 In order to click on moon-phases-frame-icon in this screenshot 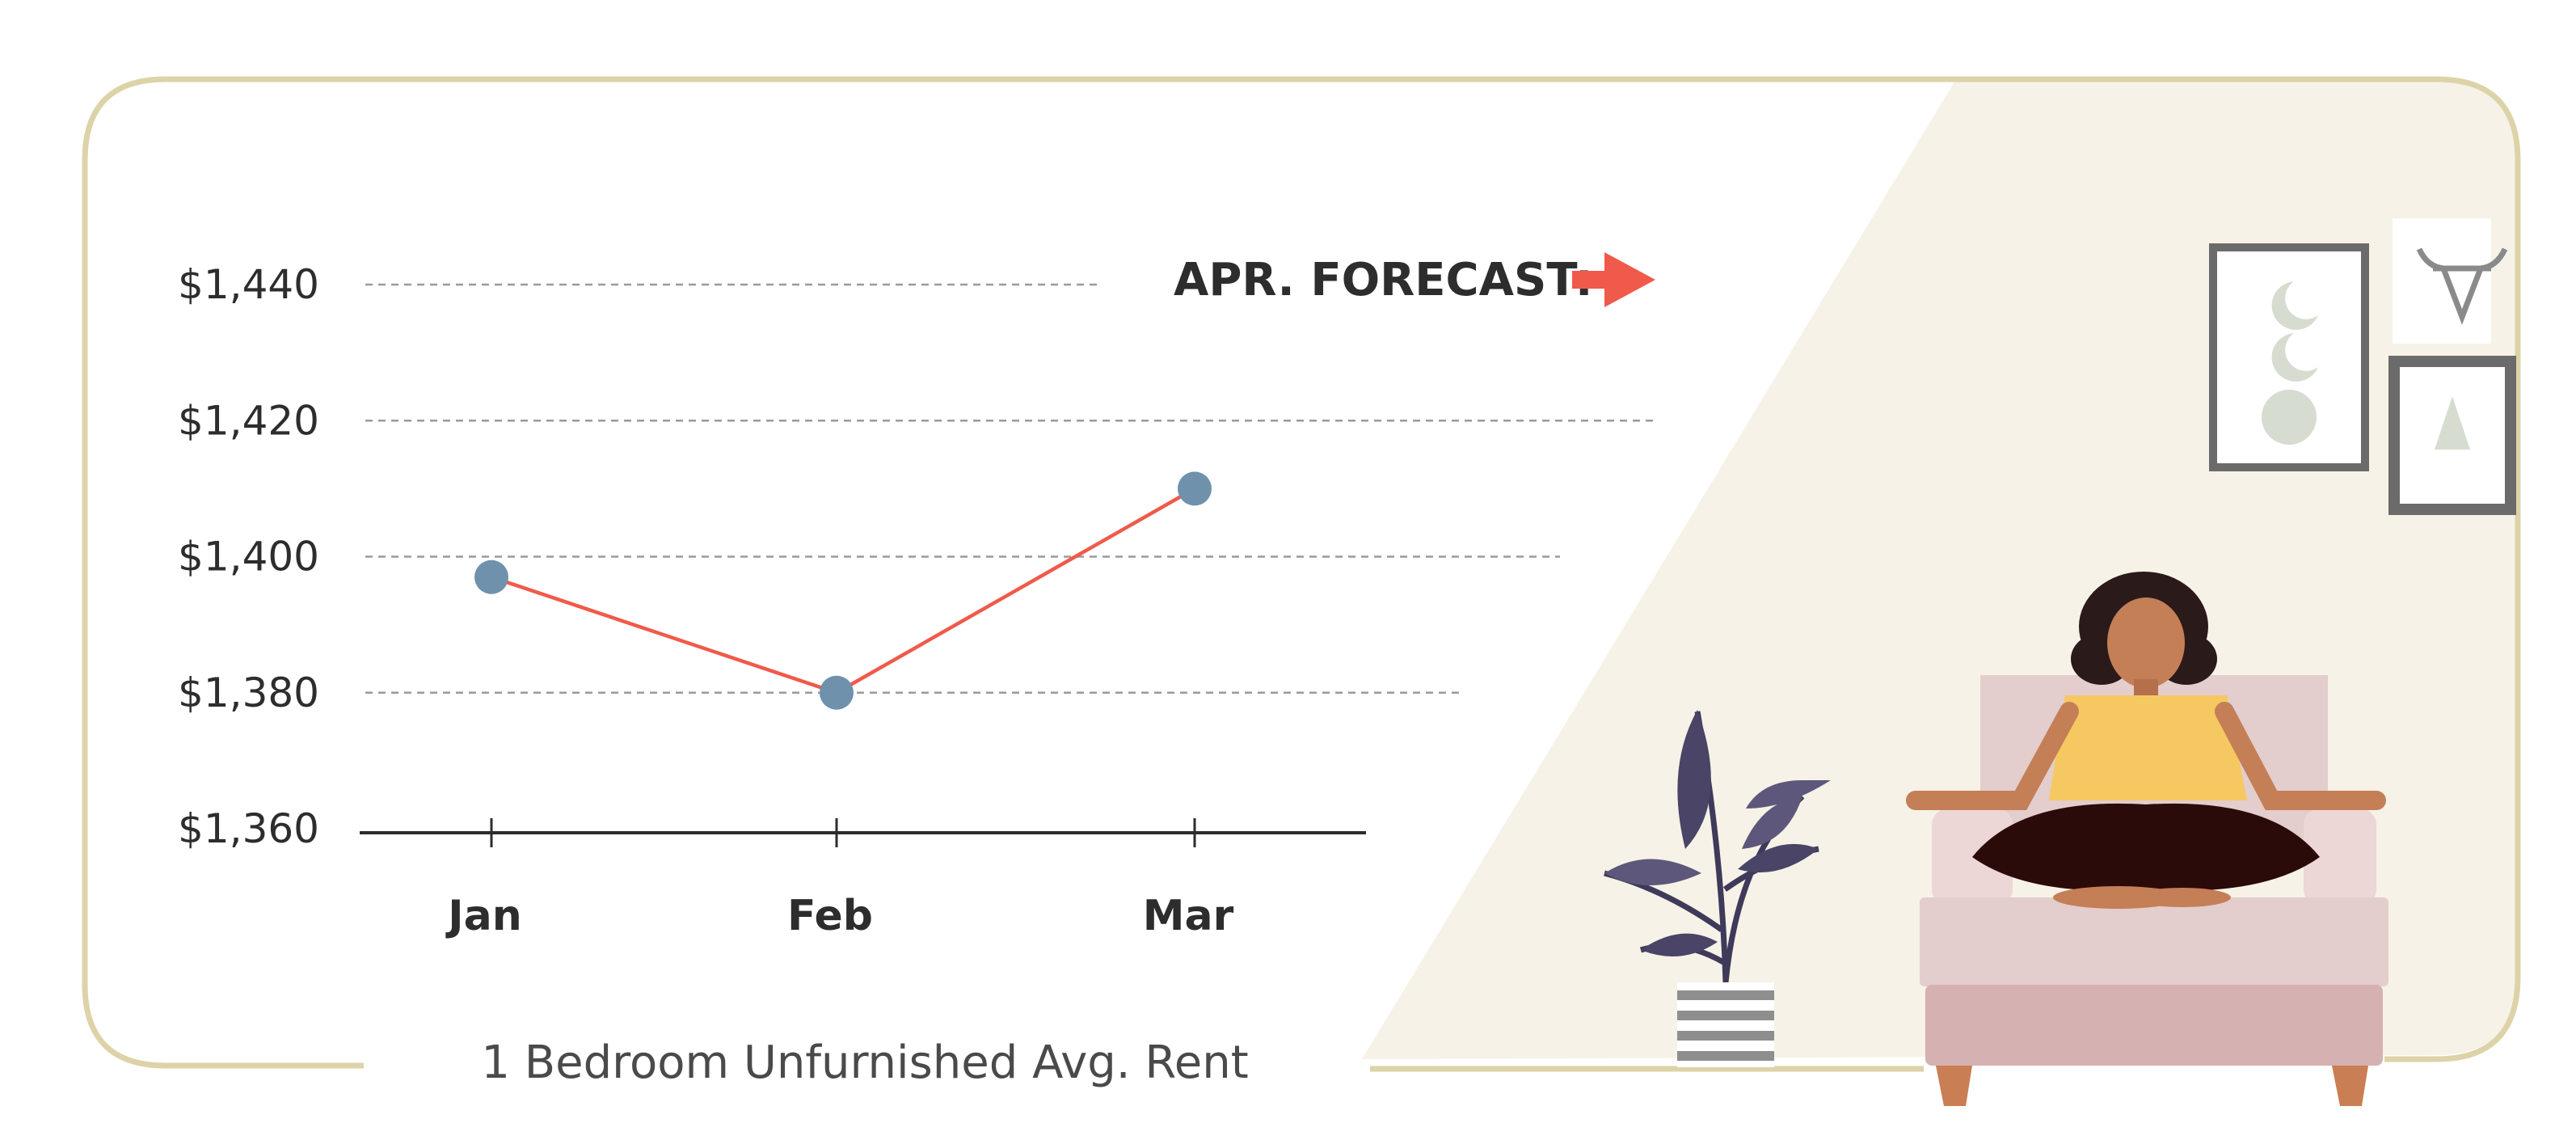, I will do `click(2289, 357)`.